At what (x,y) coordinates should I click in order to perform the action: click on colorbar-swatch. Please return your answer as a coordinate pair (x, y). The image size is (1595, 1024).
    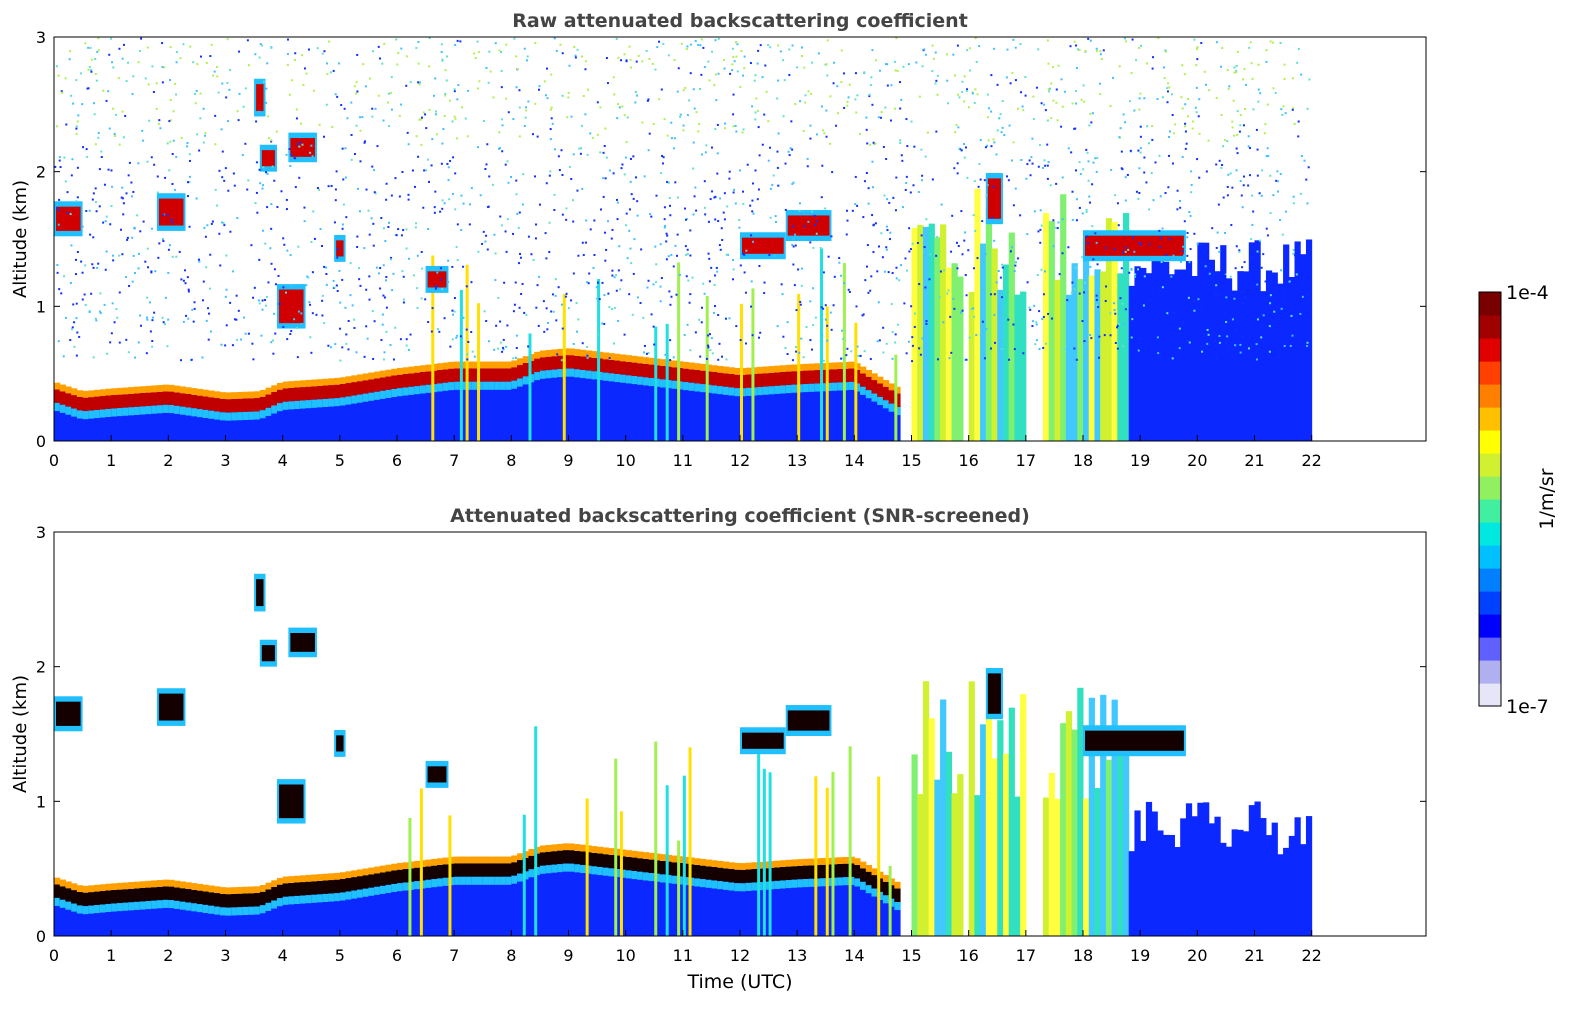
    Looking at the image, I should click on (1490, 488).